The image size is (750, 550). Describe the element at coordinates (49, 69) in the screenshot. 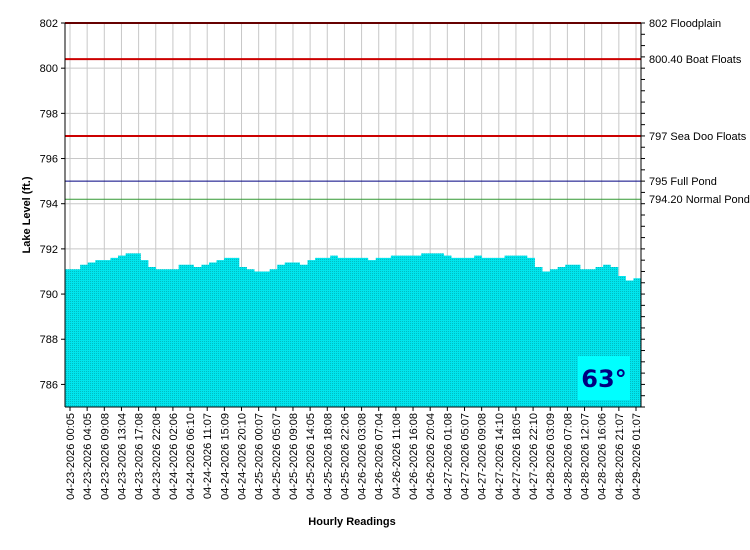

I see `y-tick-label: 800` at that location.